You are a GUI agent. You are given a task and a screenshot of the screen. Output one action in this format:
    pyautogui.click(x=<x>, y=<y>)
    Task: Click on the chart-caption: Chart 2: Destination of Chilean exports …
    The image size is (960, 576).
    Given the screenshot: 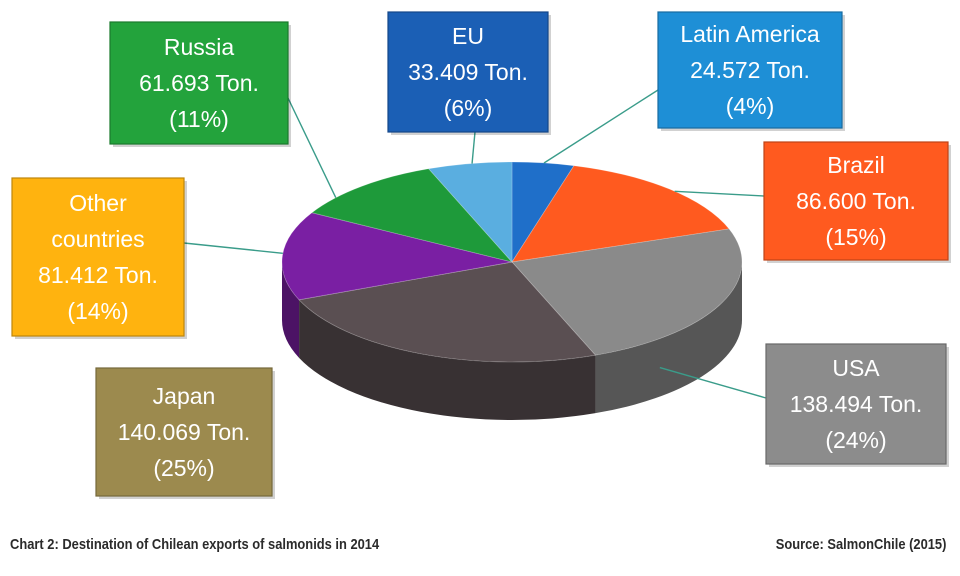 What is the action you would take?
    pyautogui.click(x=195, y=544)
    